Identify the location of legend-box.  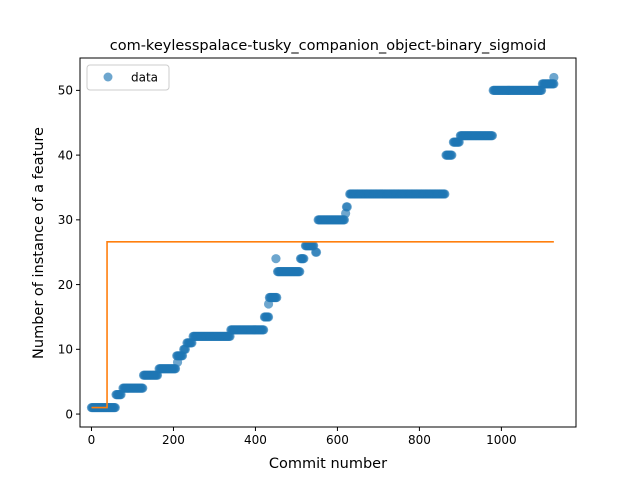
(128, 77).